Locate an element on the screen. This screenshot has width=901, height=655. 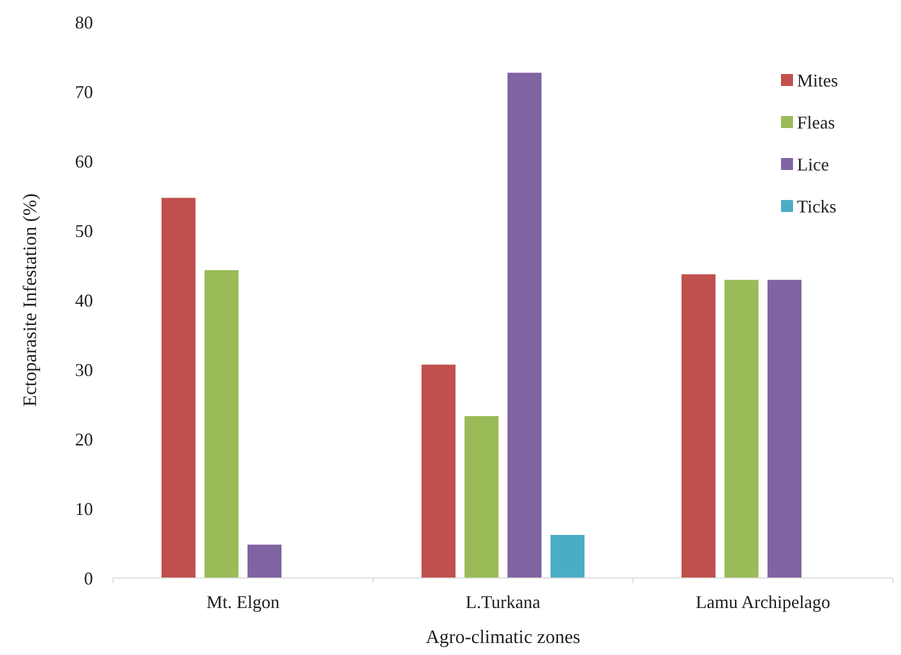
y-tick-label: 50 is located at coordinates (84, 230).